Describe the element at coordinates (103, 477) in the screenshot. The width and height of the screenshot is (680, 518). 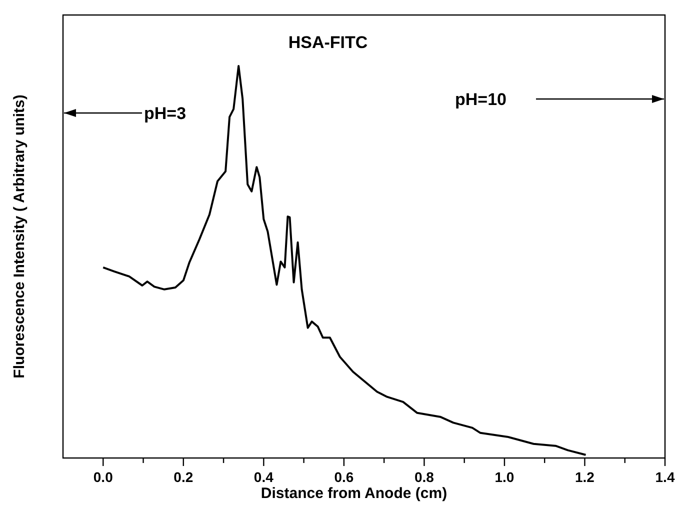
I see `x-tick-label: 0.0` at that location.